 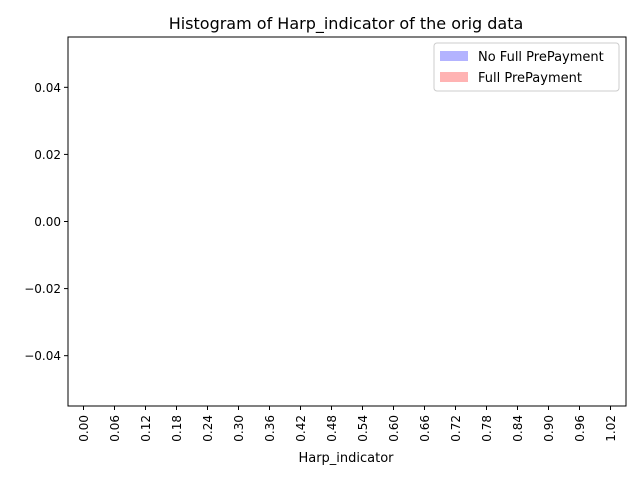 I want to click on x-tick-label: 0.18, so click(x=177, y=428).